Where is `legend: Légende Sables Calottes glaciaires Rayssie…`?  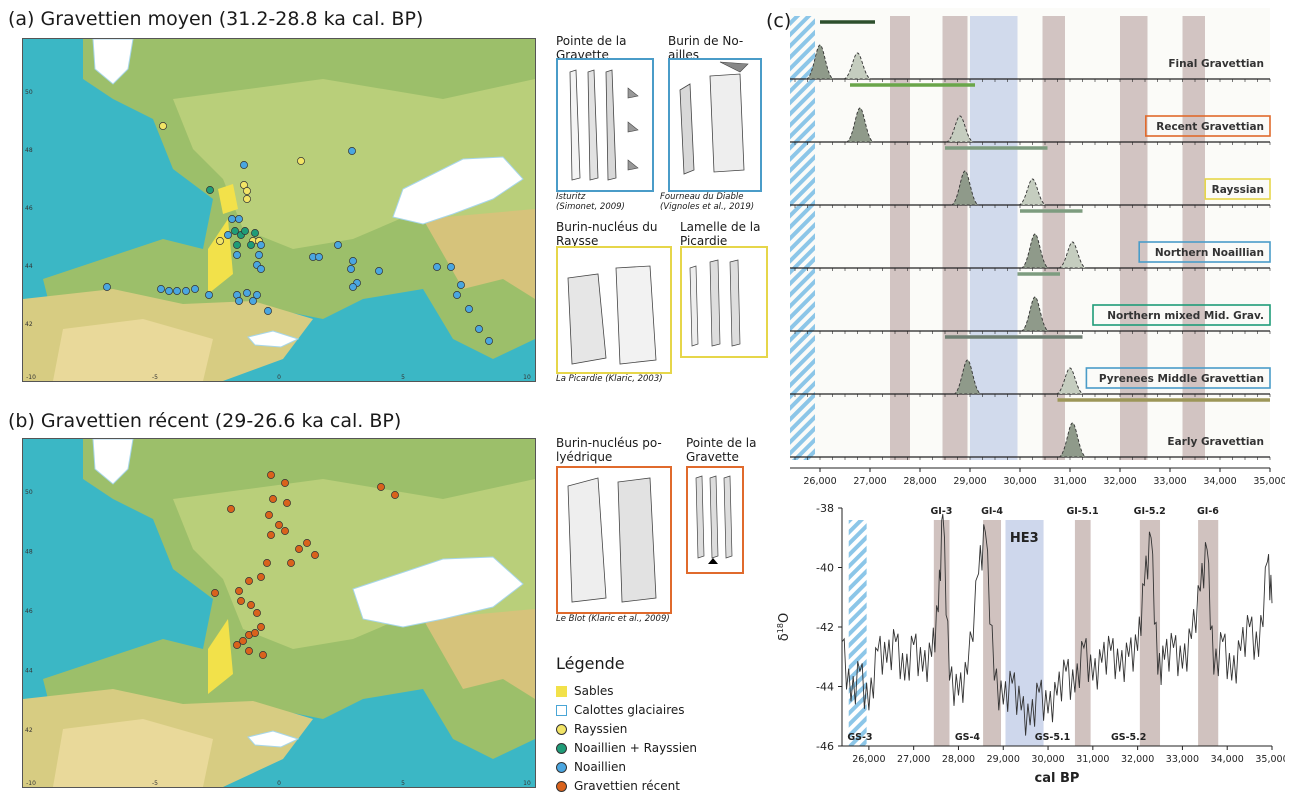
legend: Légende Sables Calottes glaciaires Rayssie… is located at coordinates (666, 724).